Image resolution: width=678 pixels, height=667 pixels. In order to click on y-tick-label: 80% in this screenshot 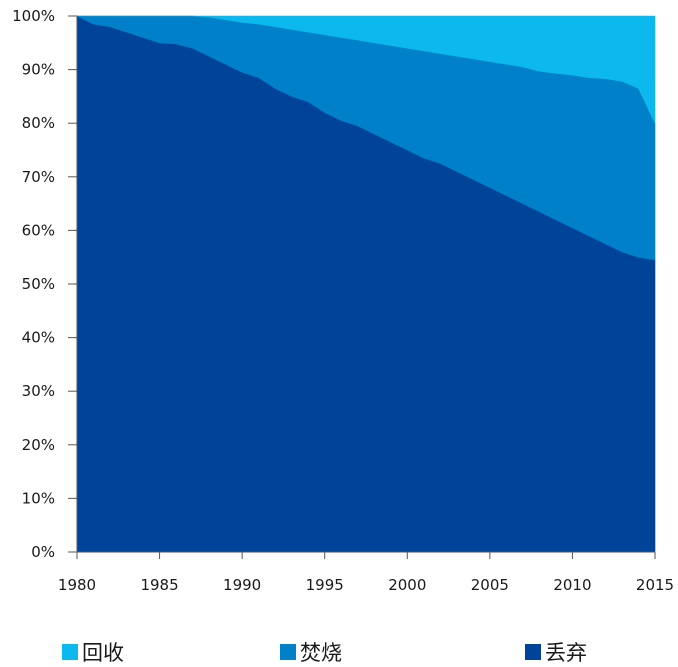, I will do `click(38, 123)`.